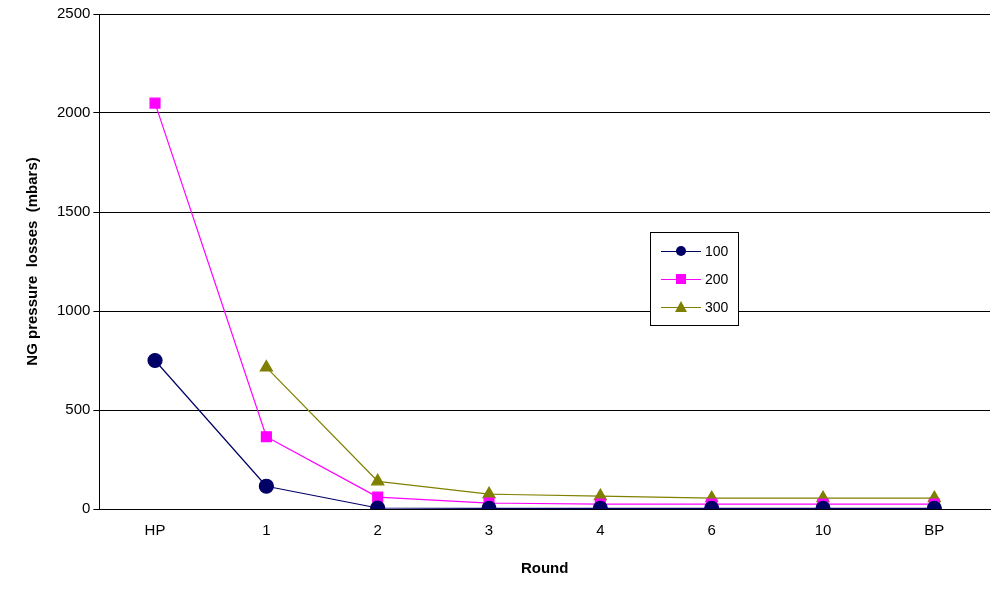 The height and width of the screenshot is (592, 1005). I want to click on y-tick-label: 500, so click(78, 409).